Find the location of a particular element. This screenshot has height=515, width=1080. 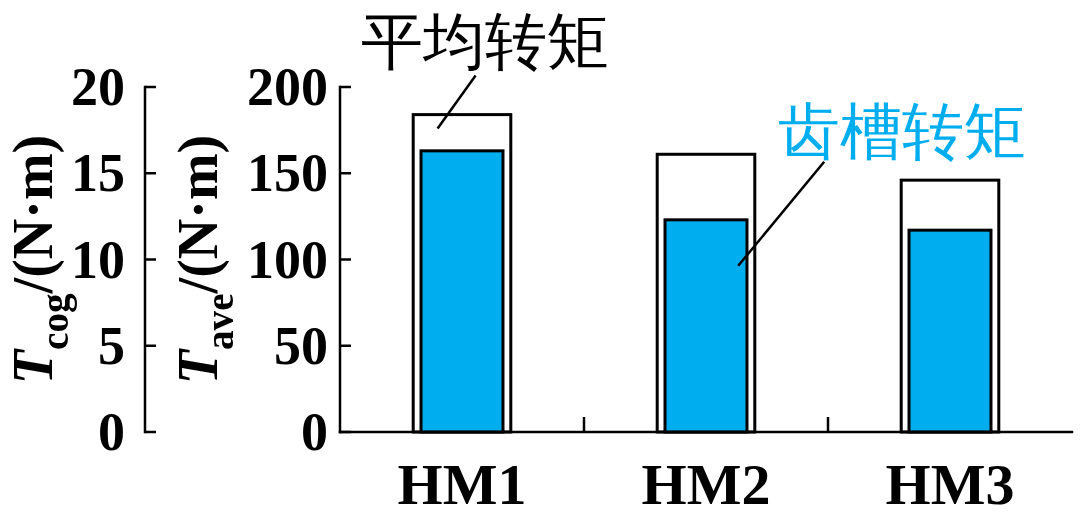

series-label: 齿槽转矩 is located at coordinates (902, 131).